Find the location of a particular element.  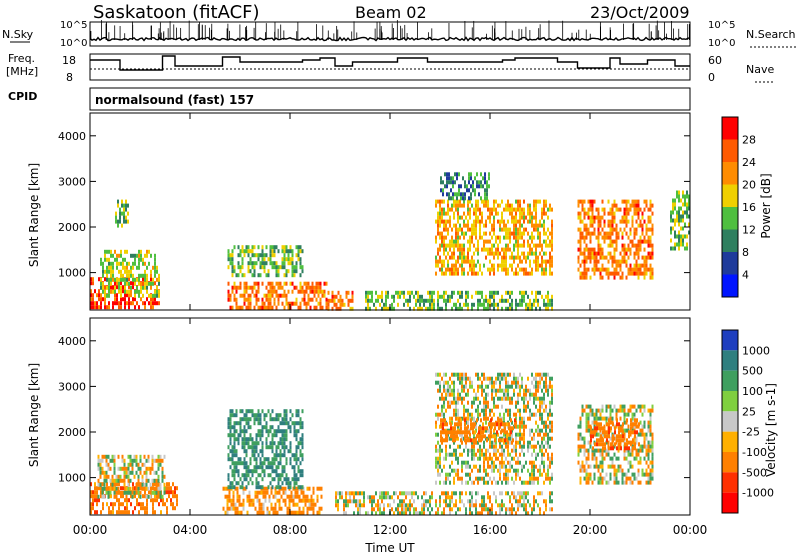

cpid-value: normalsound (fast) 157 is located at coordinates (174, 100).